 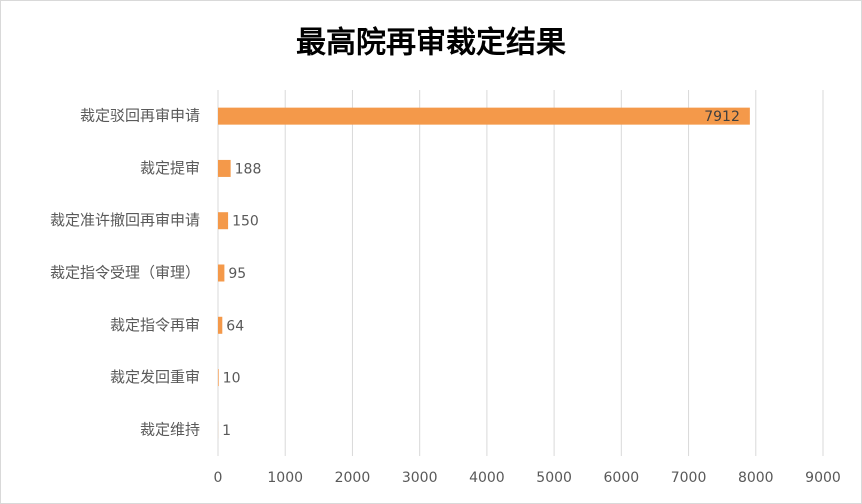 What do you see at coordinates (823, 478) in the screenshot?
I see `x-tick-label: 9000` at bounding box center [823, 478].